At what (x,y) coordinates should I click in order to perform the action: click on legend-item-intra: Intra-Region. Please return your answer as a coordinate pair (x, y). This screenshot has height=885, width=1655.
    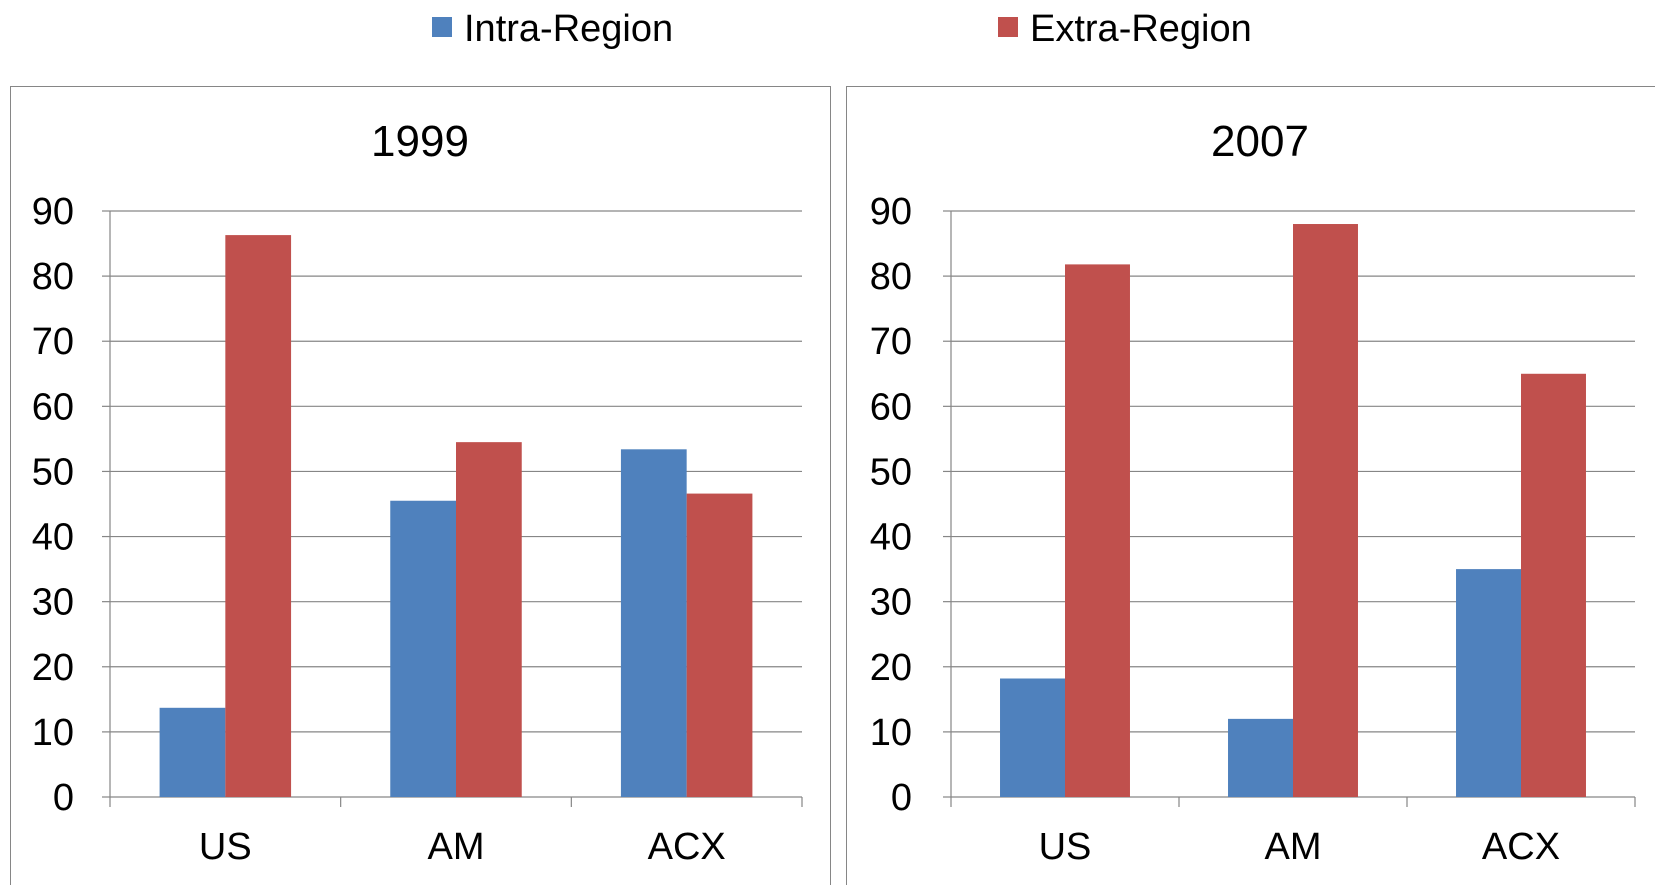
    Looking at the image, I should click on (552, 29).